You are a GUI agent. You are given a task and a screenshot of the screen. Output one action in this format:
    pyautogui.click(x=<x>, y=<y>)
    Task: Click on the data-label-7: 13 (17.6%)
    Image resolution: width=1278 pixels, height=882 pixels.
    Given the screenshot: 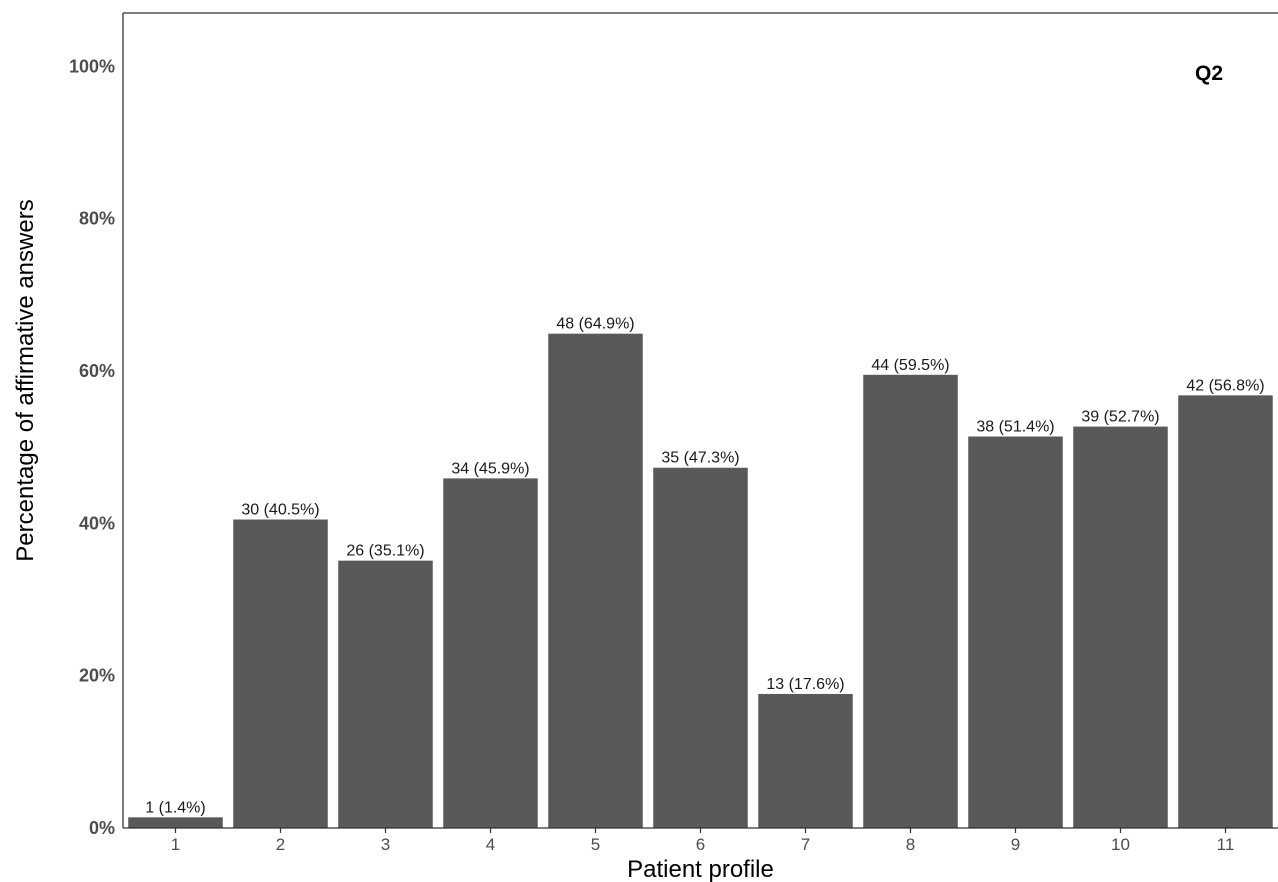 What is the action you would take?
    pyautogui.click(x=805, y=684)
    